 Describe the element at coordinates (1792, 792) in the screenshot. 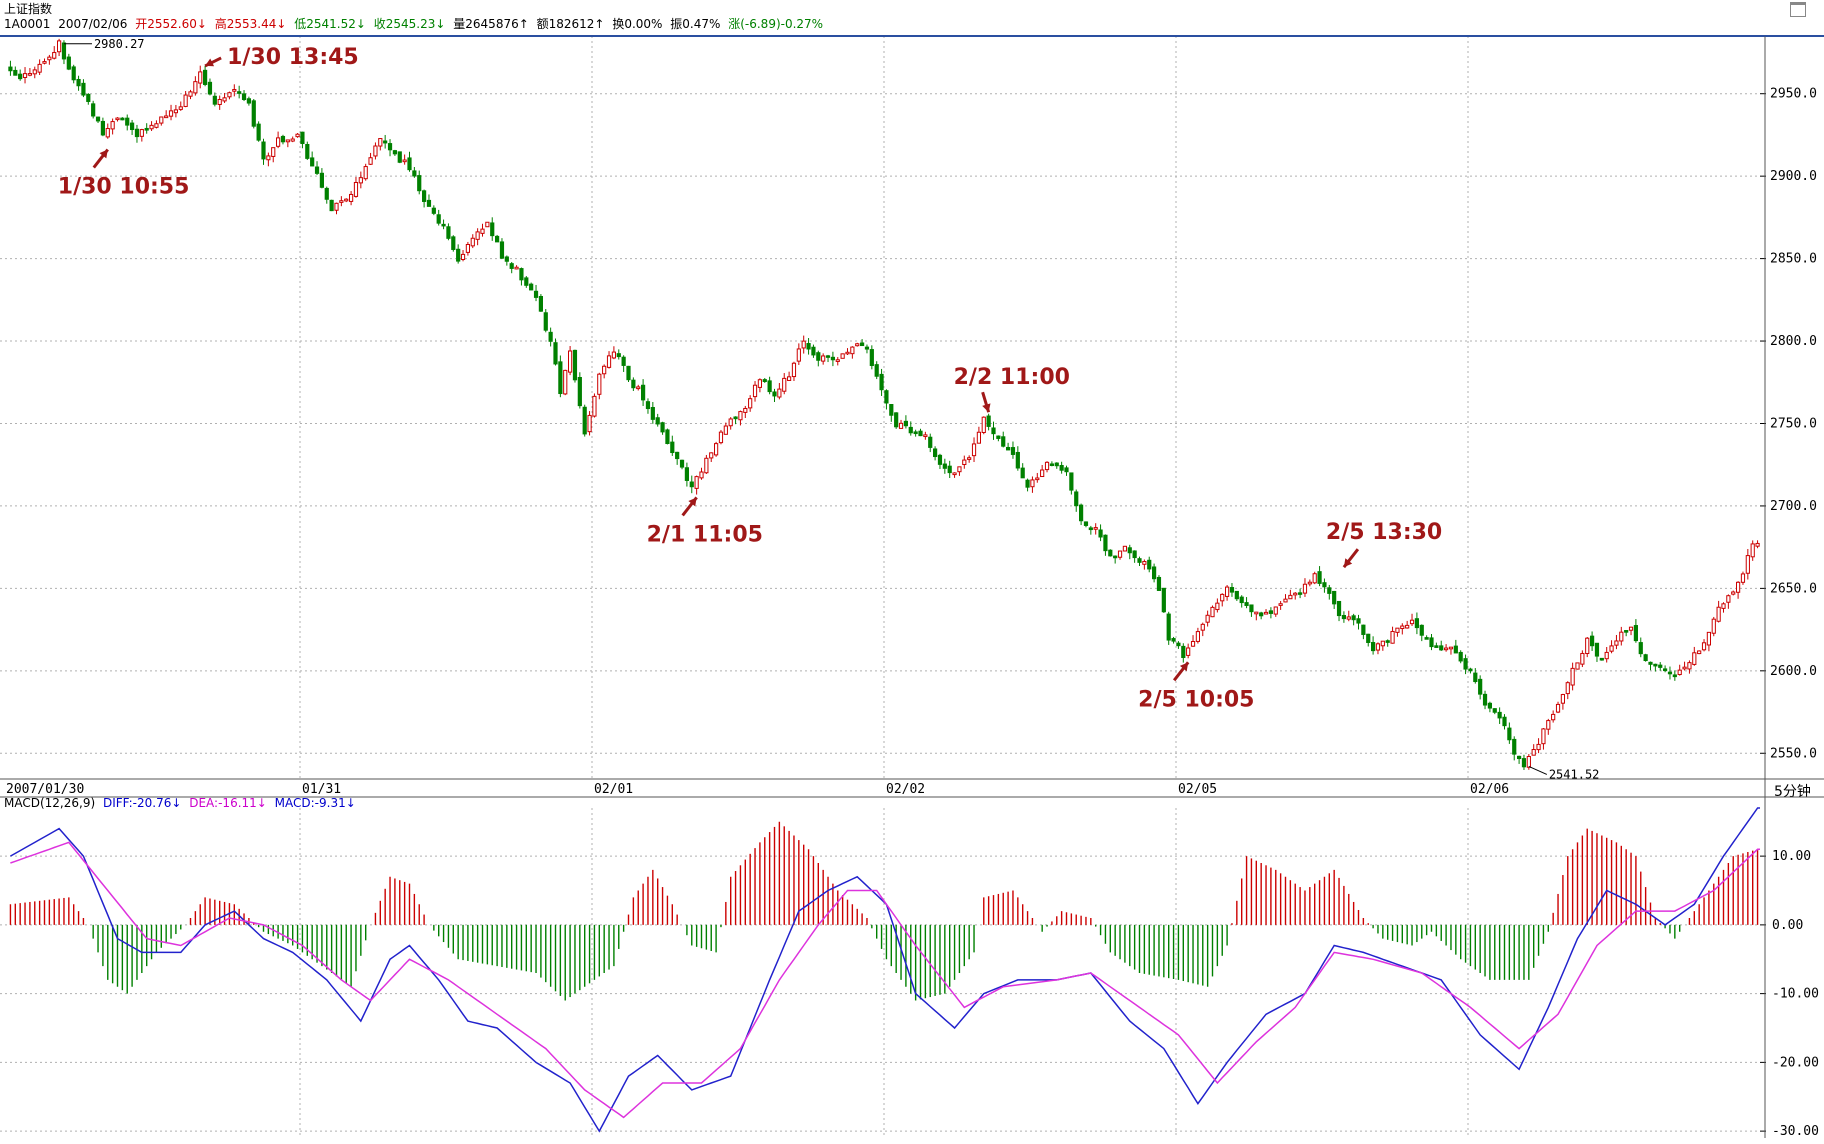

I see `period-label: 5分钟` at that location.